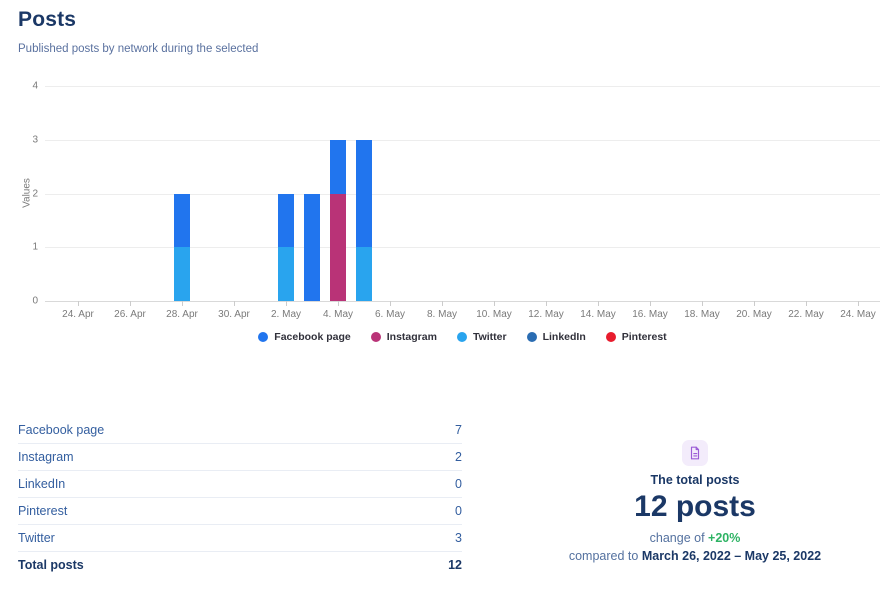  What do you see at coordinates (731, 556) in the screenshot?
I see `compare-range: March 26, 2022 – May 25, 2022` at bounding box center [731, 556].